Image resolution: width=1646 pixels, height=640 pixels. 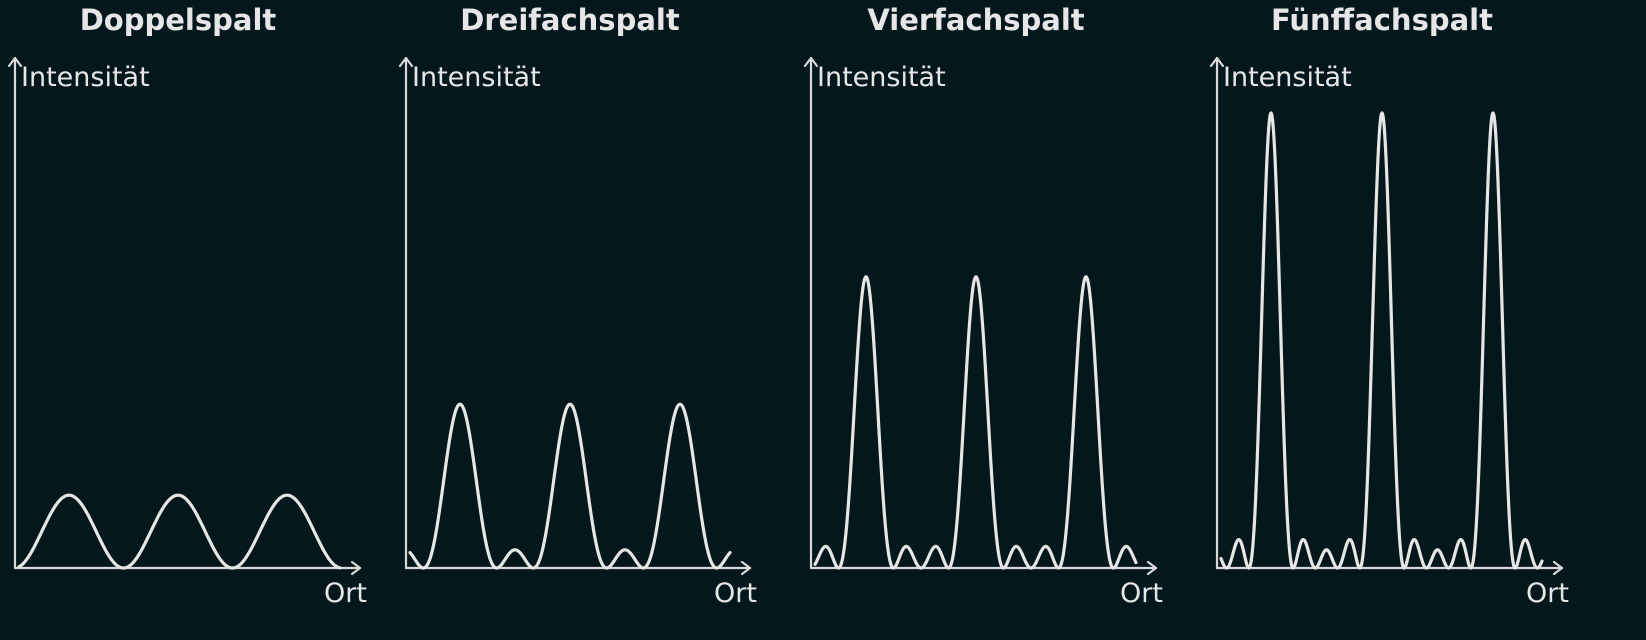 I want to click on panel-title: Vierfachspalt, so click(x=975, y=20).